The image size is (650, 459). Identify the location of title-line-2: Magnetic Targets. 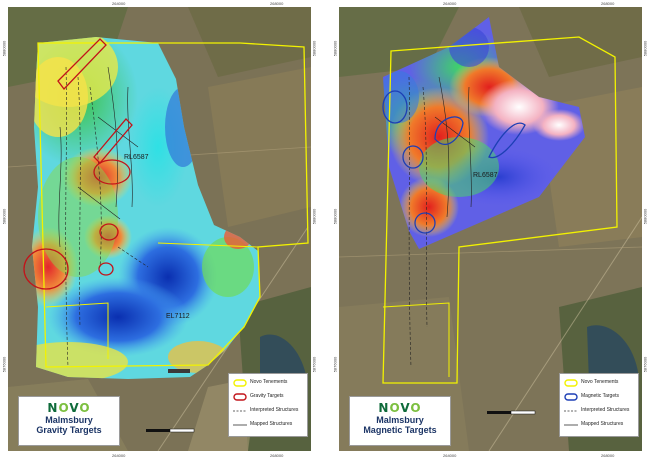
(400, 430).